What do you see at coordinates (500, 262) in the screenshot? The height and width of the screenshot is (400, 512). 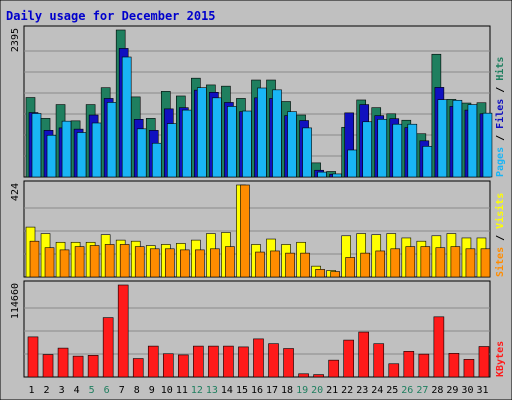 I see `legend-entry-sites: Sites` at bounding box center [500, 262].